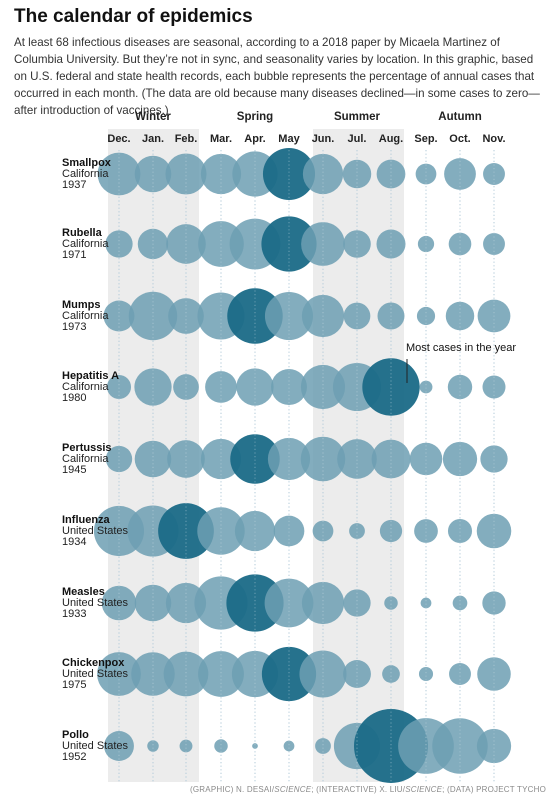 Image resolution: width=554 pixels, height=800 pixels. I want to click on bubble-pertussis-nov, so click(494, 459).